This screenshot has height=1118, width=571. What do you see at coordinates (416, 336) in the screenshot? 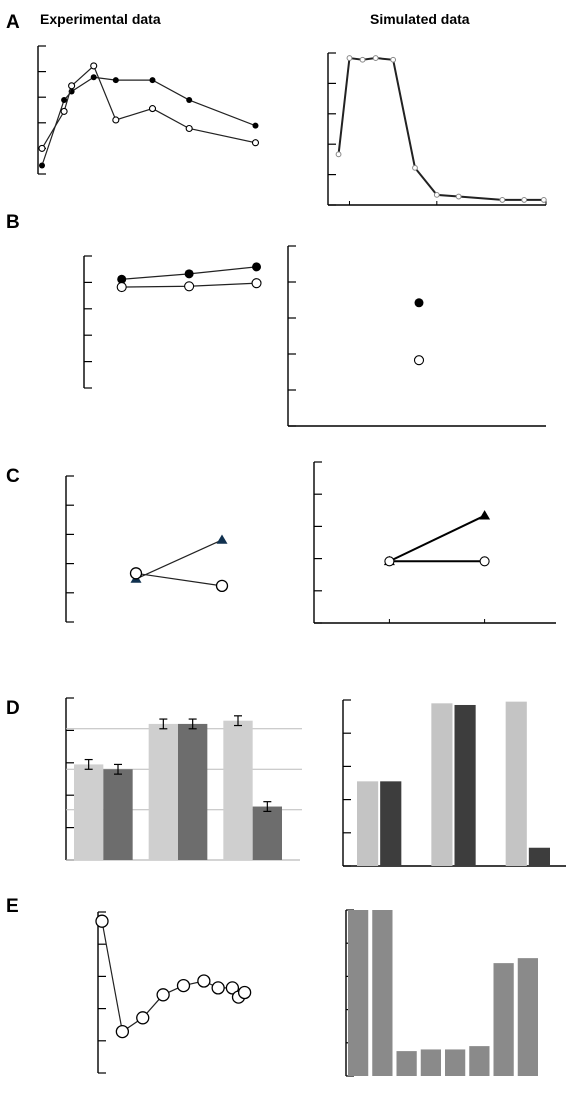
I see `chart-B-sim` at bounding box center [416, 336].